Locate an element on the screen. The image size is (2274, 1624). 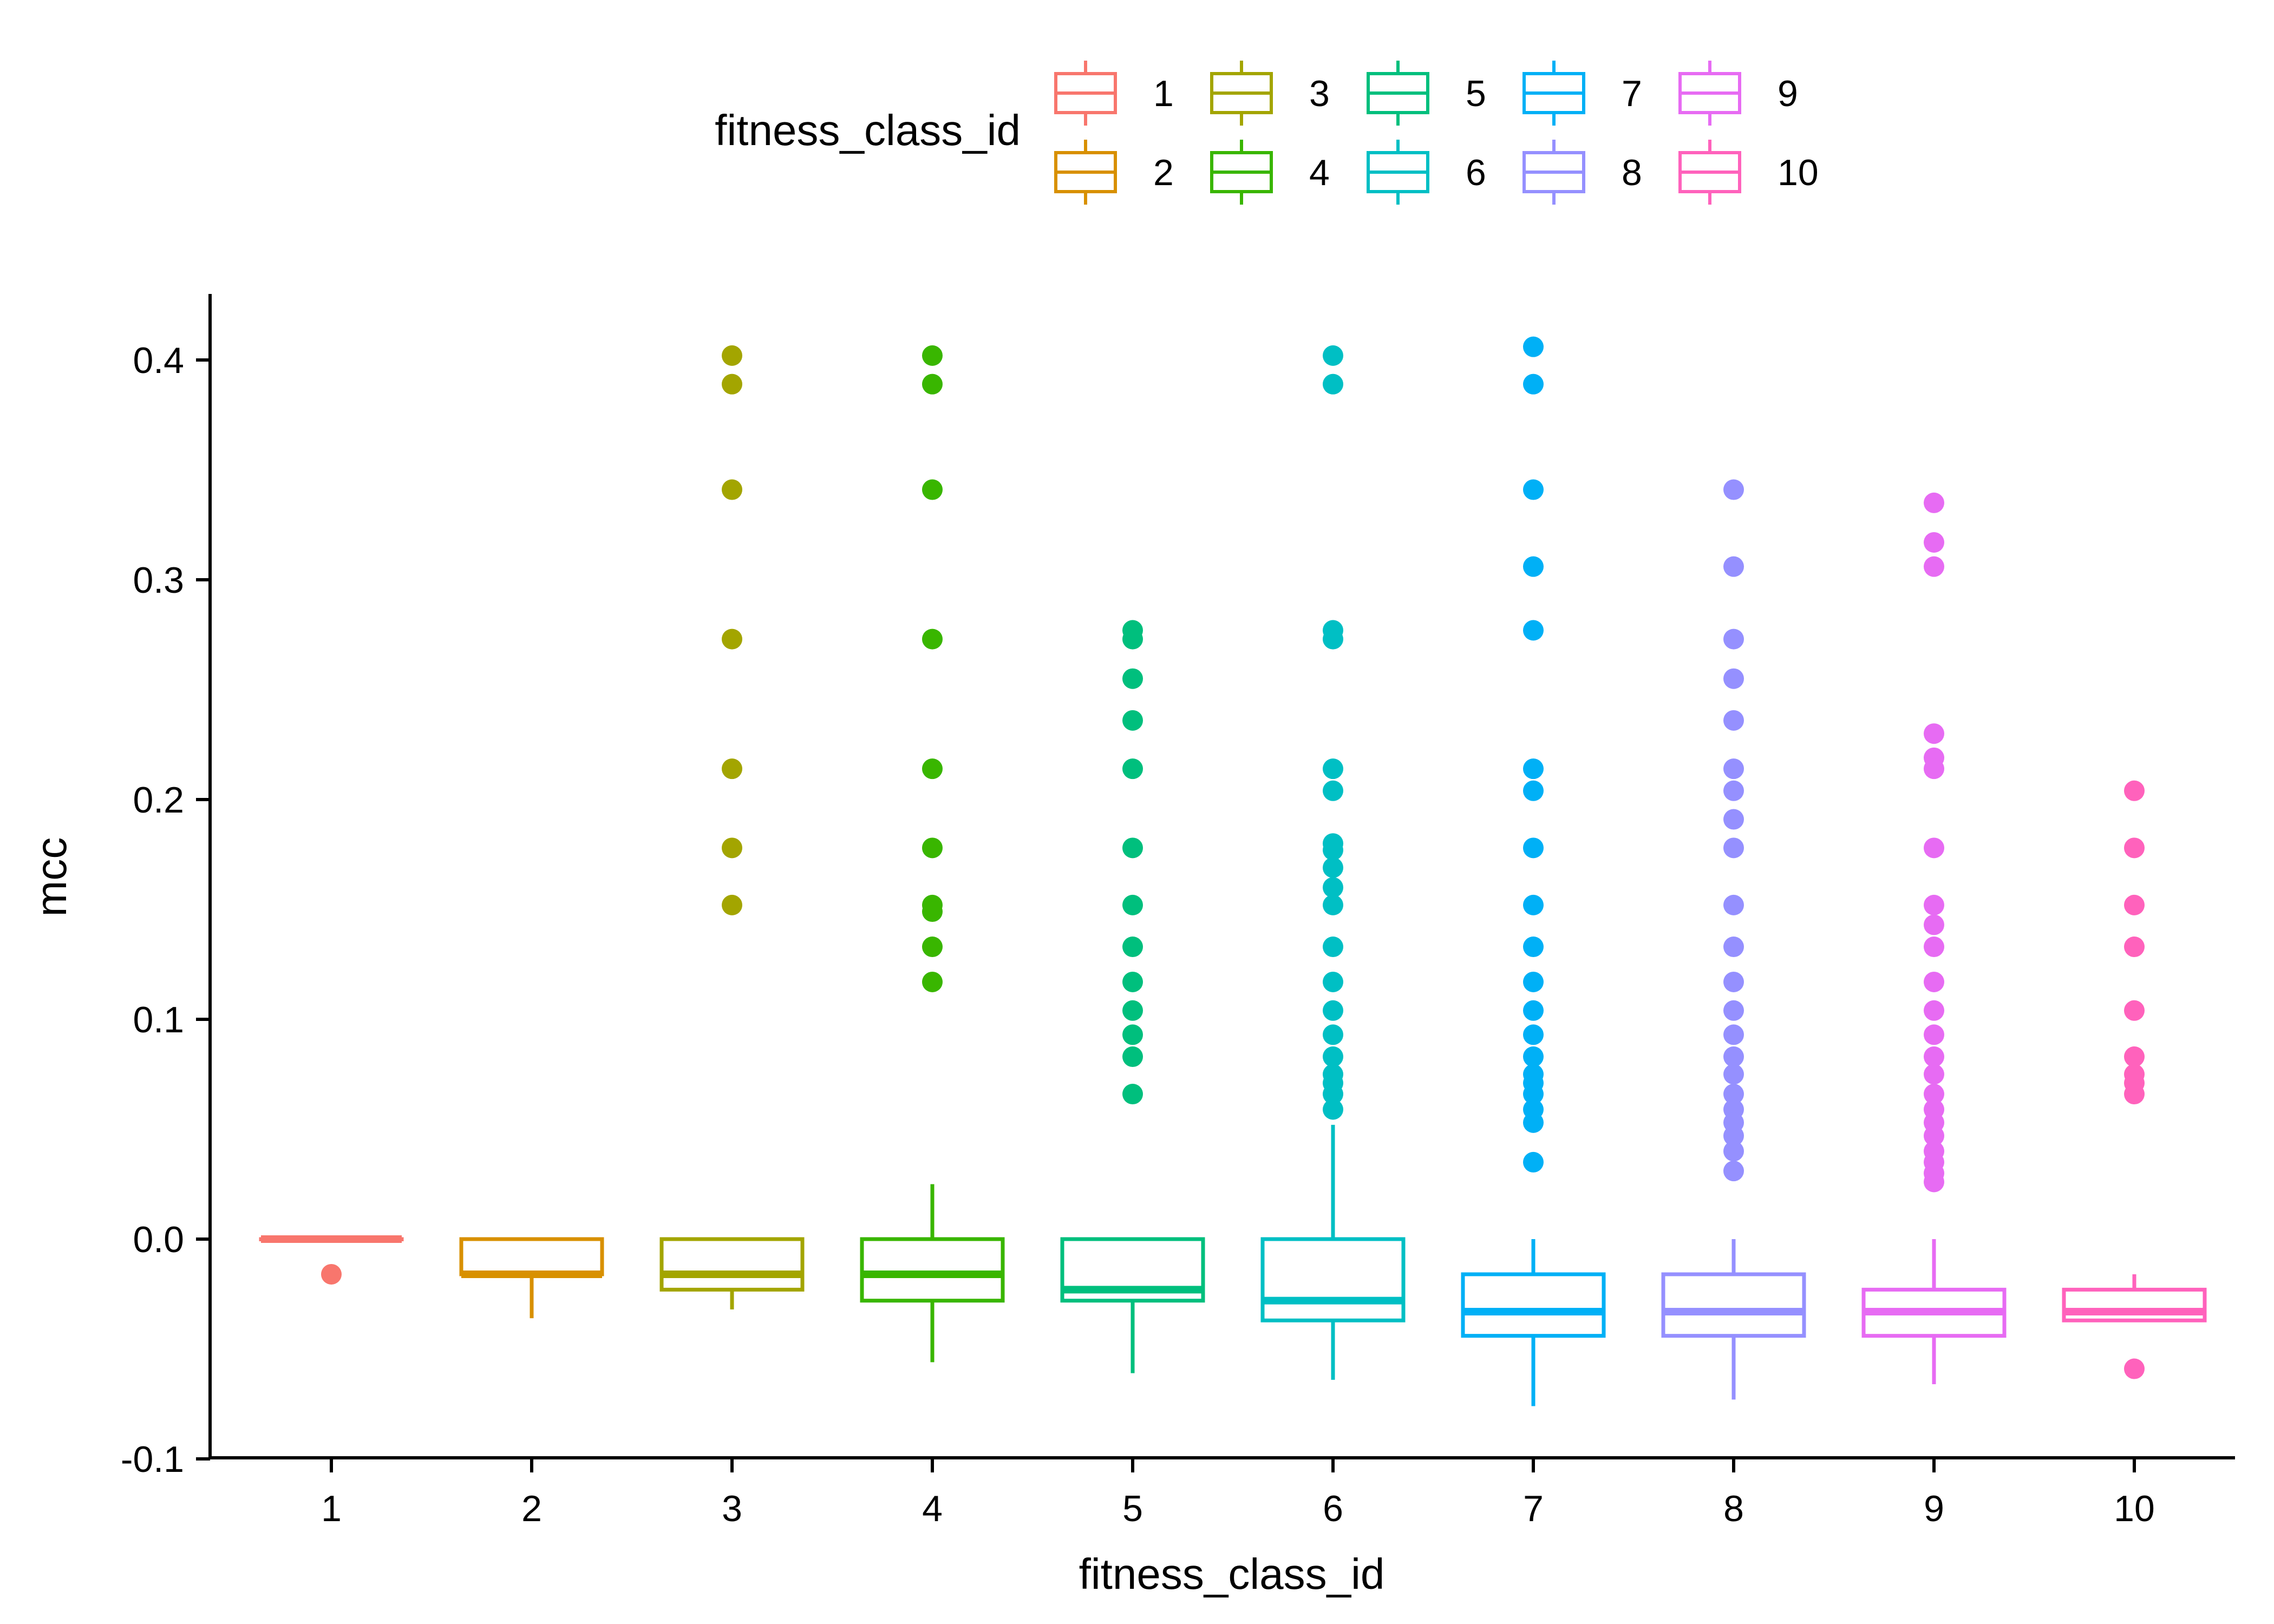
legend-item-1: 1 is located at coordinates (1114, 93).